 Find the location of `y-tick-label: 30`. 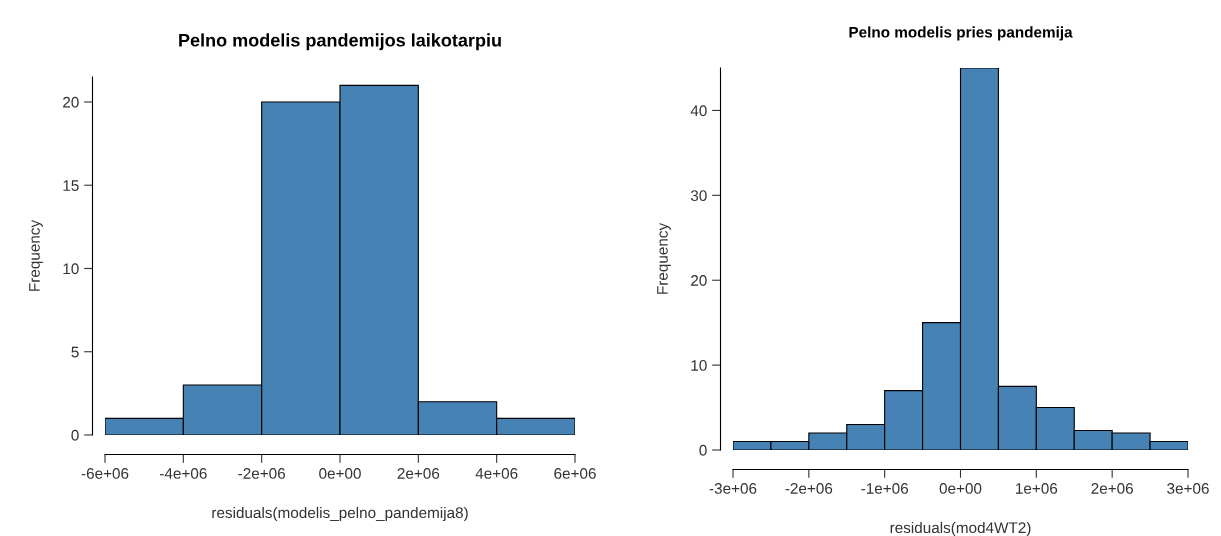

y-tick-label: 30 is located at coordinates (698, 196).